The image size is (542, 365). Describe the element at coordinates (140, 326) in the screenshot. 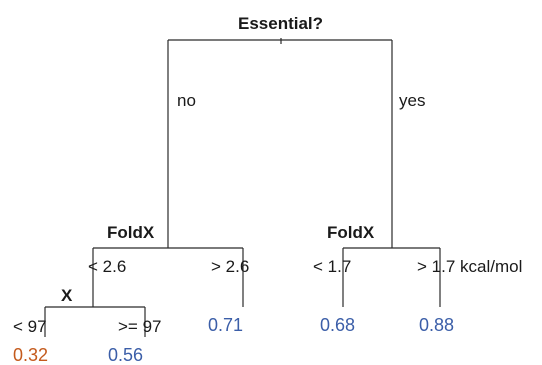

I see `x-high-label: >= 97` at that location.